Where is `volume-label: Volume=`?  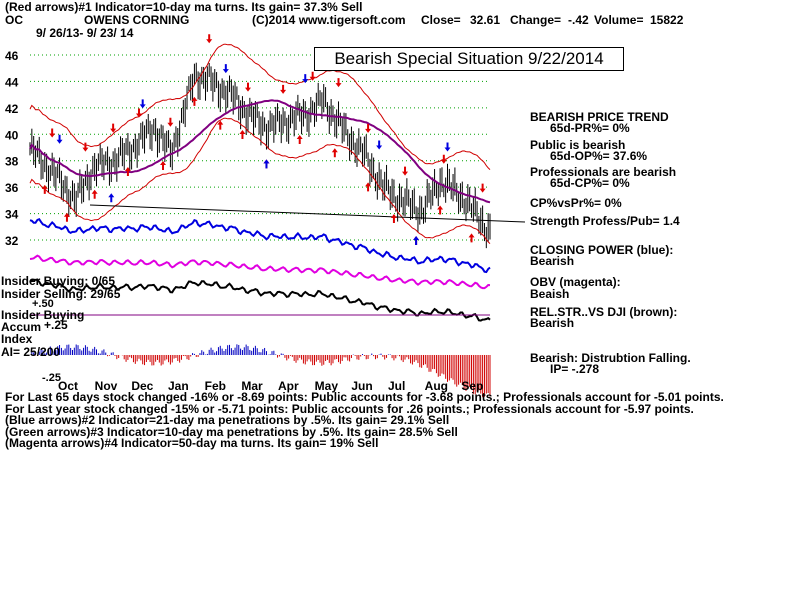 volume-label: Volume= is located at coordinates (619, 20).